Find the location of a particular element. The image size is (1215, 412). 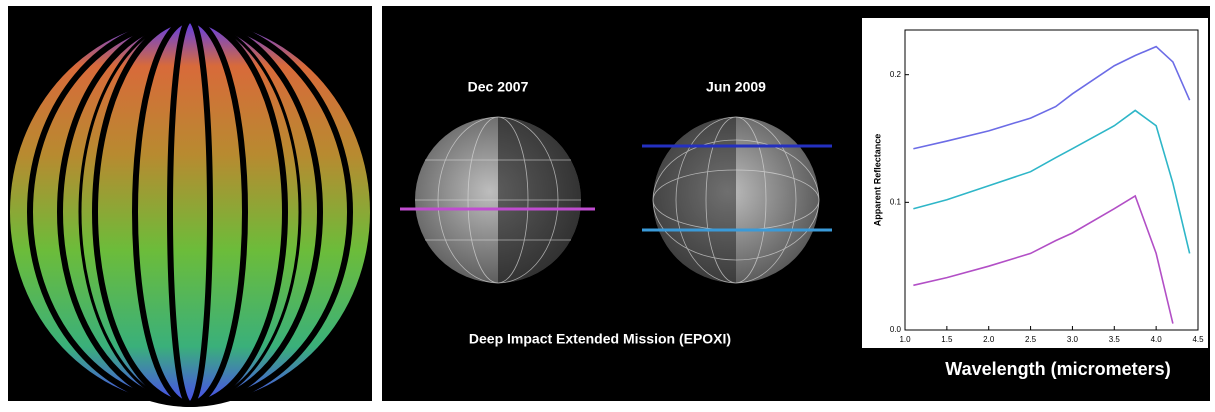

x-tick-label: 1.5 is located at coordinates (947, 339).